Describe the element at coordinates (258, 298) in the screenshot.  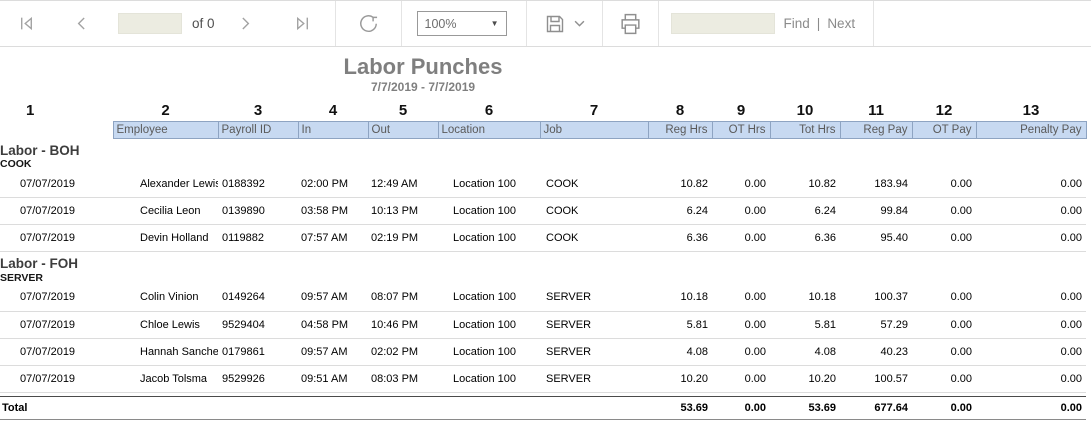
I see `cell-payroll-id: 0149264` at that location.